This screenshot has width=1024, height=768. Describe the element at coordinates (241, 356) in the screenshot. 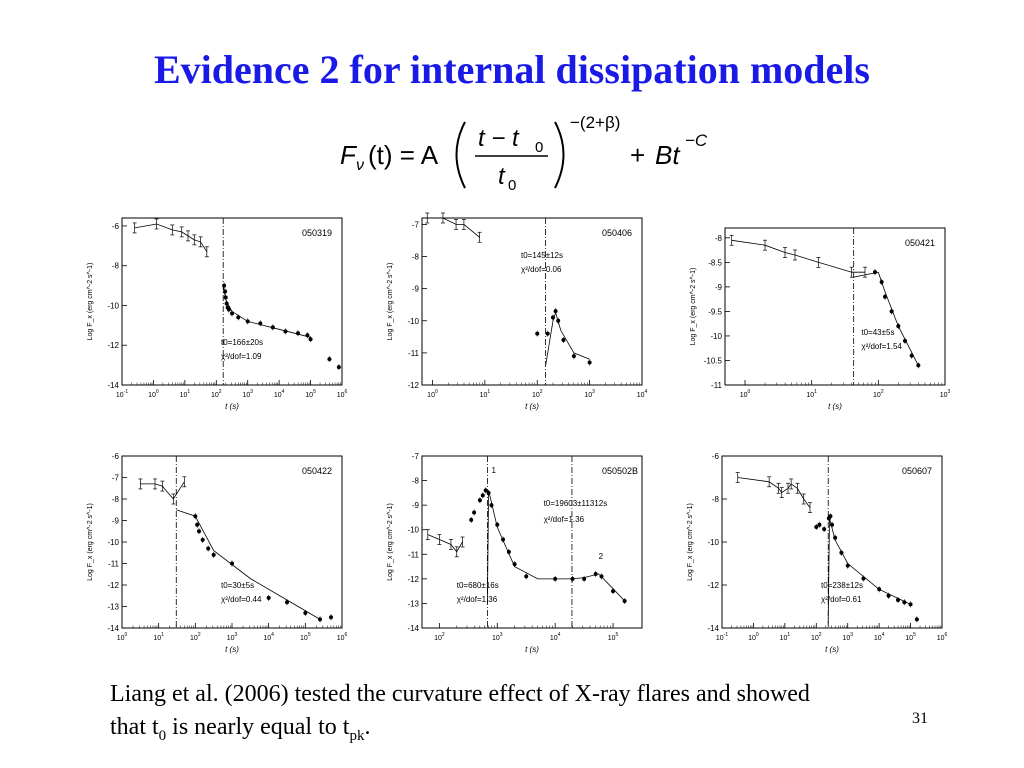

I see `chi2-annotation: χ²/dof=1.09` at that location.